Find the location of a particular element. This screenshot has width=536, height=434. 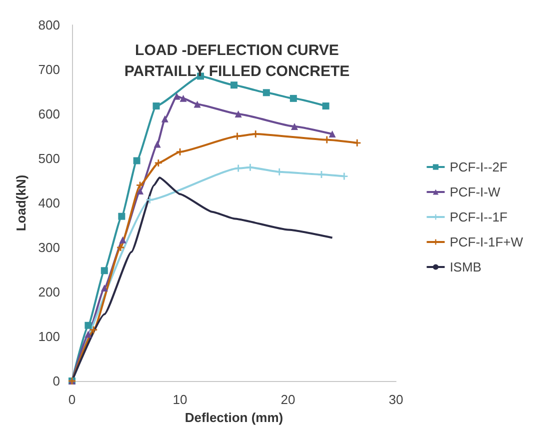

legend-label: PCF-I-1F+W is located at coordinates (487, 242).